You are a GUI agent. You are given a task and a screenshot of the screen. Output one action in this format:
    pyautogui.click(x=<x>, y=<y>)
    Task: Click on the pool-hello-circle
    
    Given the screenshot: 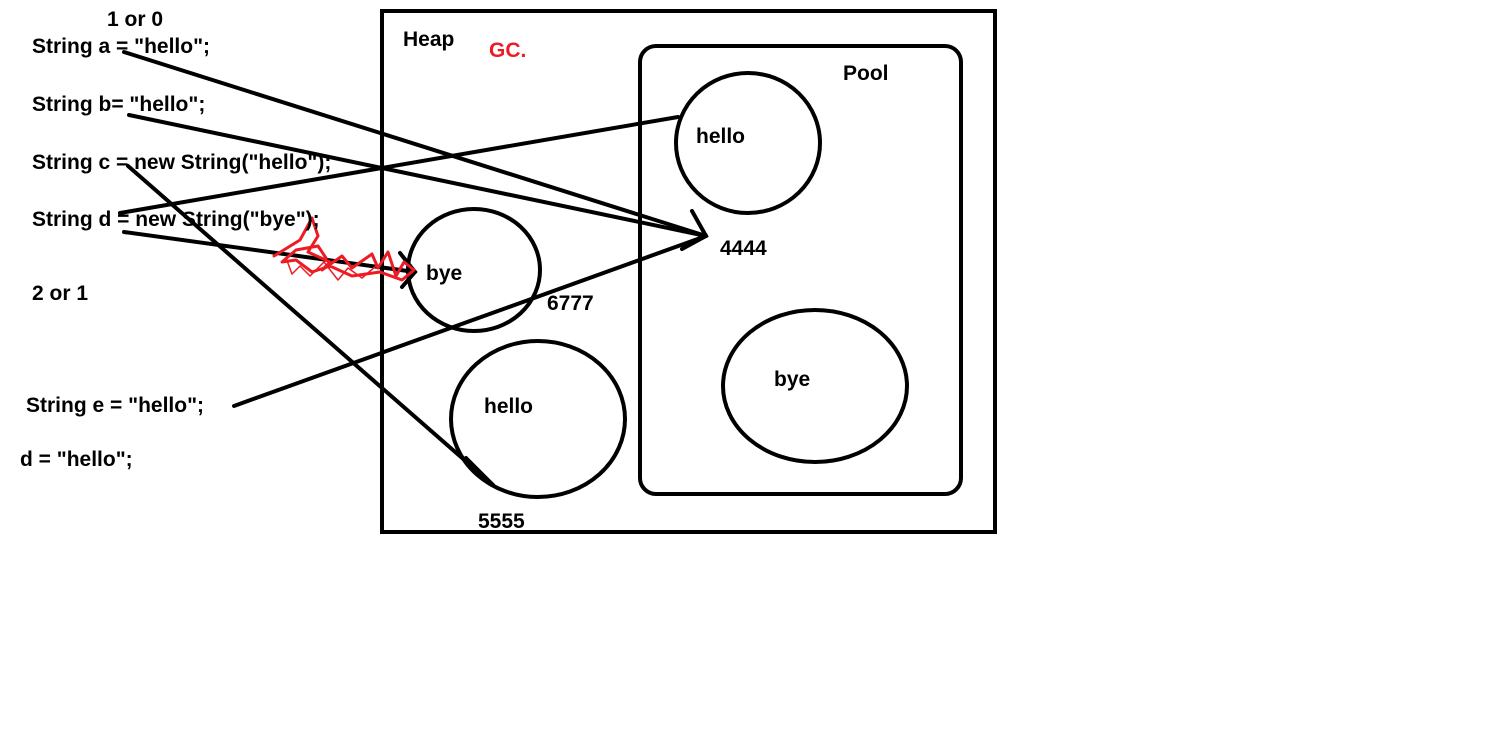 What is the action you would take?
    pyautogui.click(x=748, y=143)
    